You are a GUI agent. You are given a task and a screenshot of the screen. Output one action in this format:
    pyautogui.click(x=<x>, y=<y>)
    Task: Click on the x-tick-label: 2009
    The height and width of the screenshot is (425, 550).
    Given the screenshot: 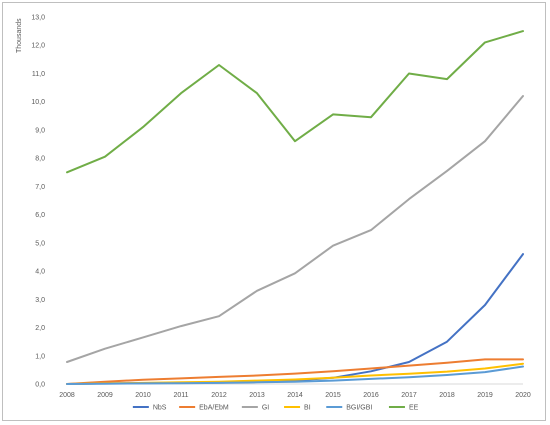 What is the action you would take?
    pyautogui.click(x=105, y=395)
    